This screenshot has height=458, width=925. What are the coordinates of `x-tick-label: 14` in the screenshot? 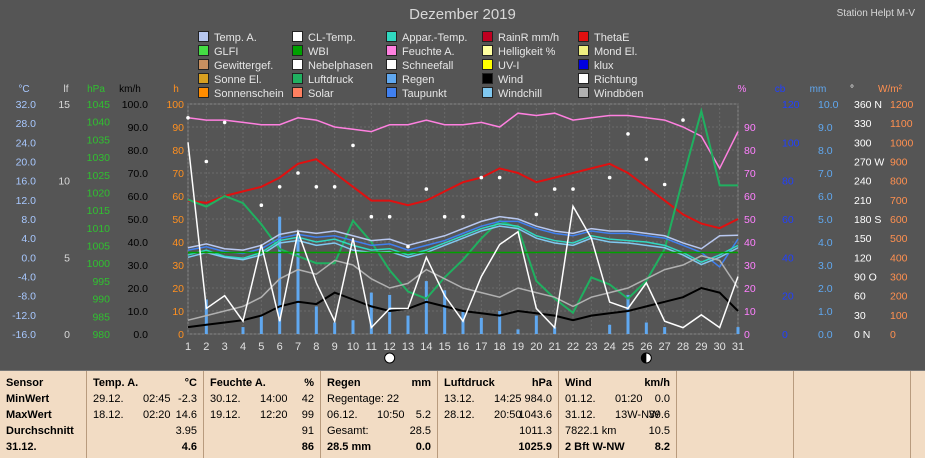 It's located at (426, 347).